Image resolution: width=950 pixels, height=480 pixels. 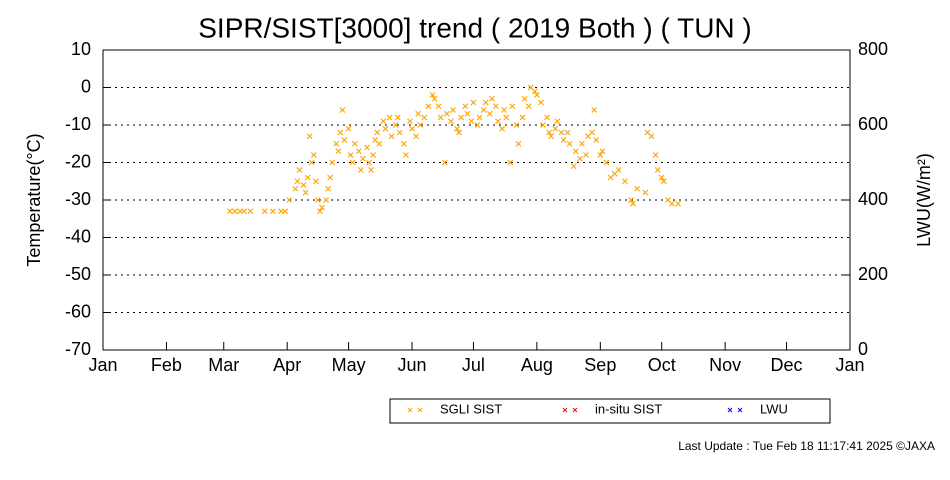 What do you see at coordinates (774, 408) in the screenshot?
I see `legend-label: LWU` at bounding box center [774, 408].